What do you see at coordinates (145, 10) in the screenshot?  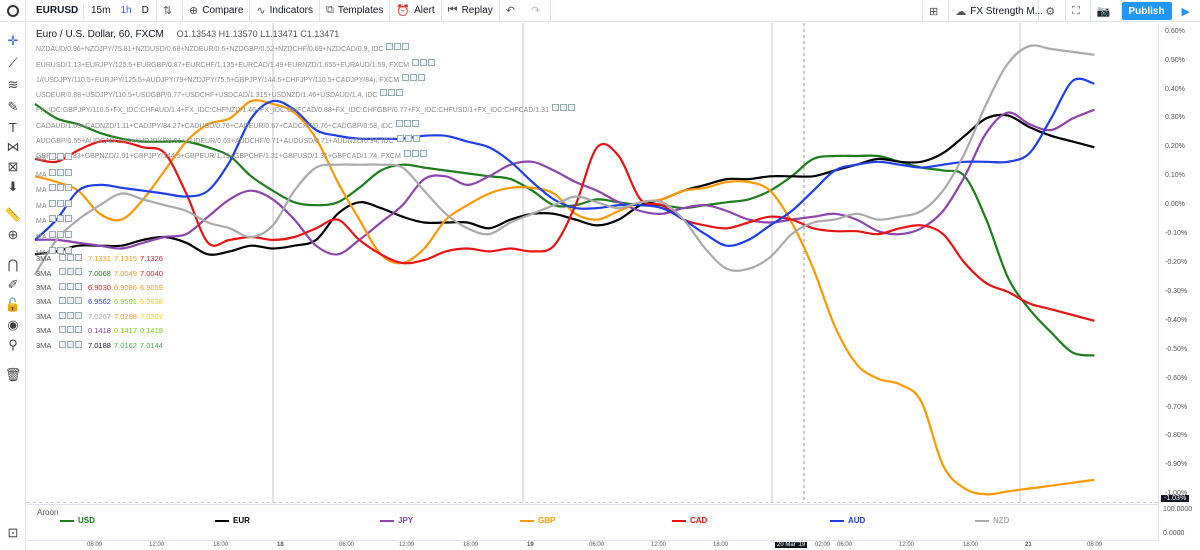 I see `timeframe-d: D` at bounding box center [145, 10].